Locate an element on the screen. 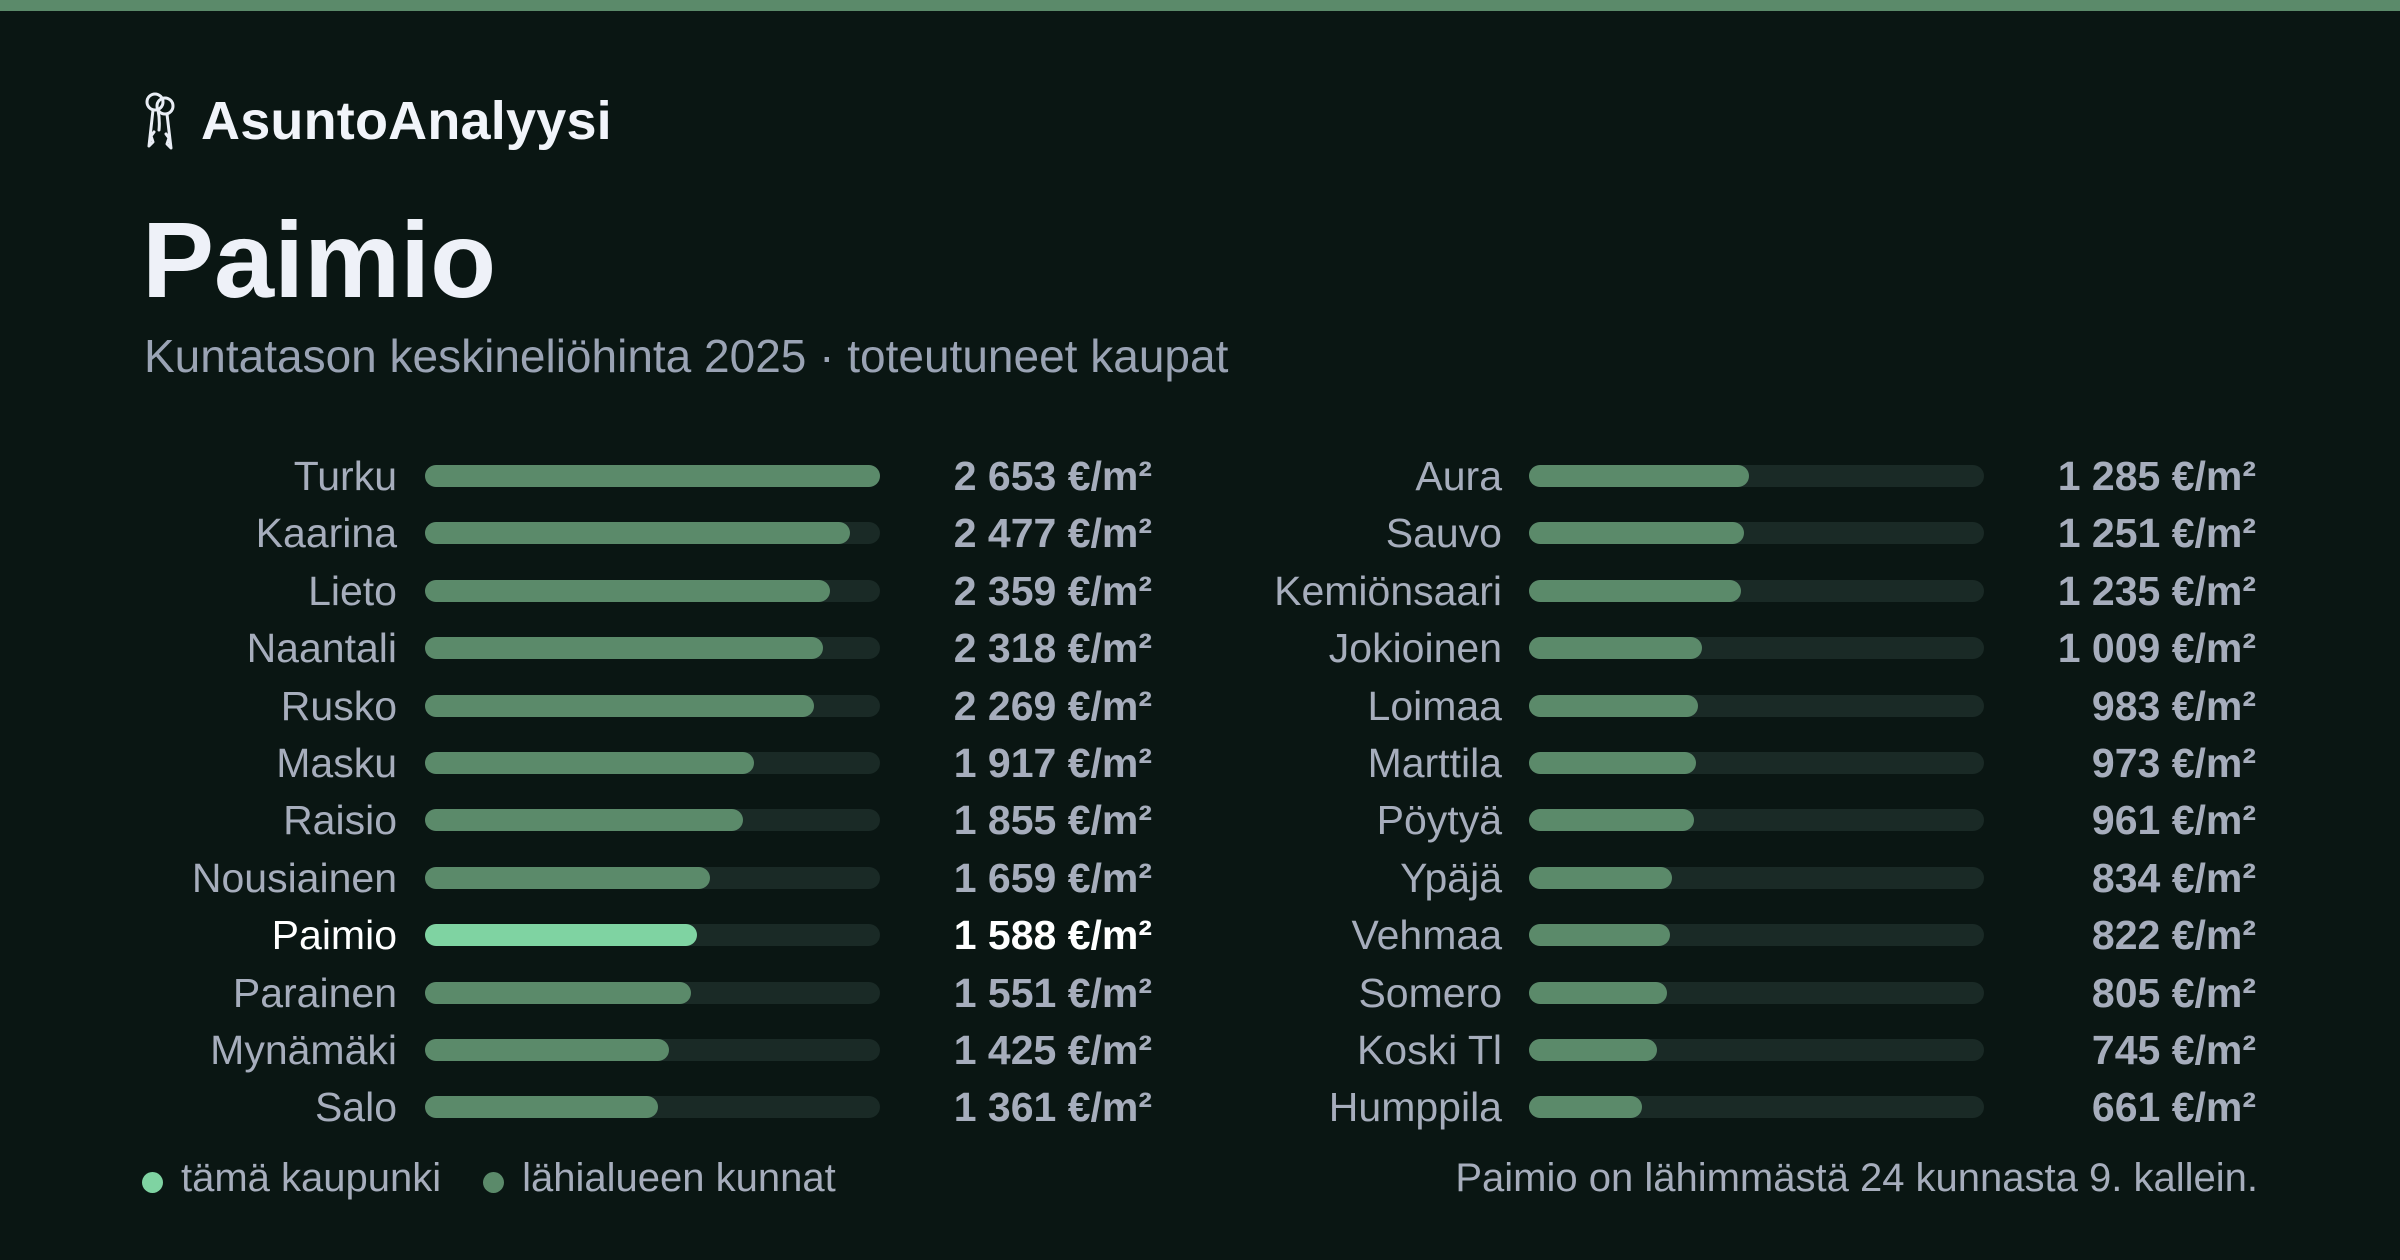  legend-dot-this-city is located at coordinates (152, 1182).